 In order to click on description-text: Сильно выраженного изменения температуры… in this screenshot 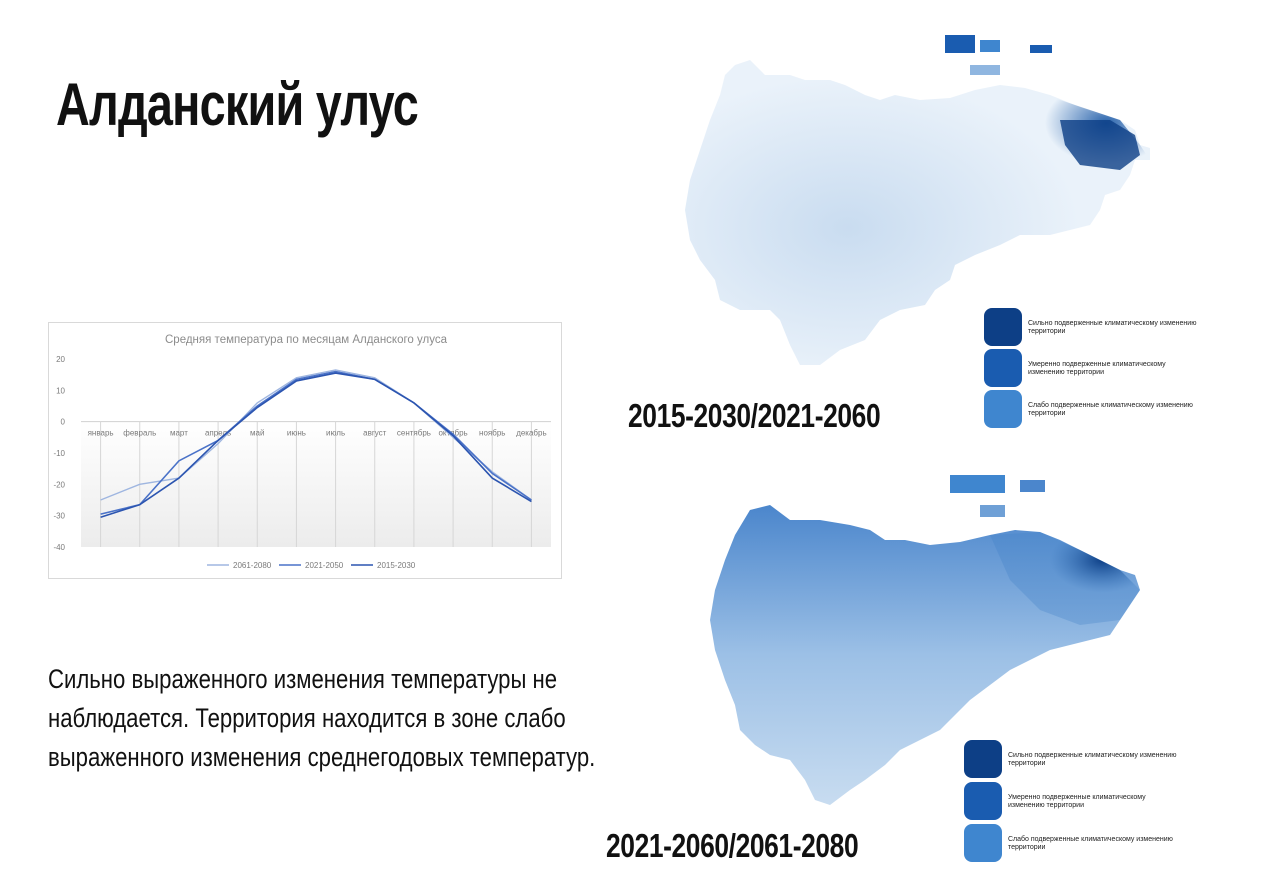, I will do `click(322, 718)`.